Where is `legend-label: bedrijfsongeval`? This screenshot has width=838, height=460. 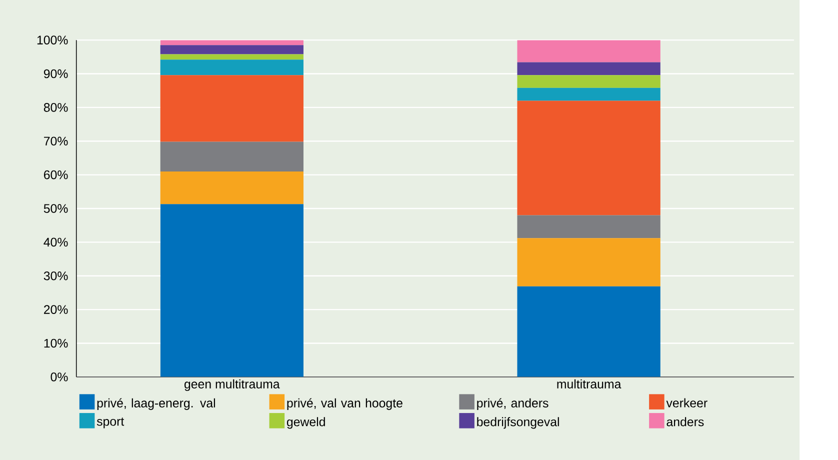 legend-label: bedrijfsongeval is located at coordinates (518, 423).